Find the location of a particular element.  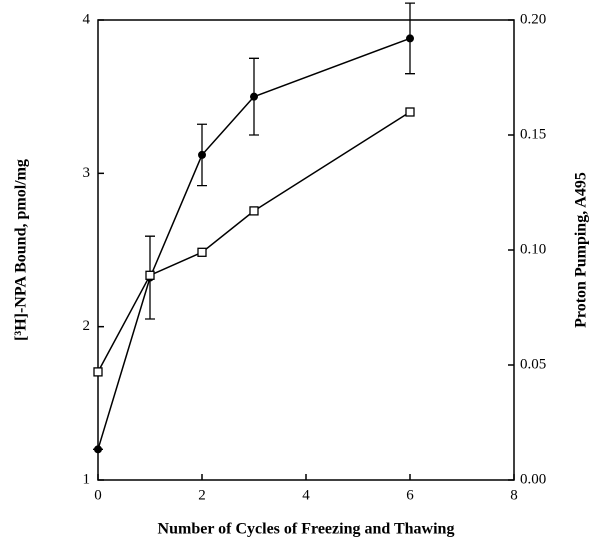

y2-tick-label: 0.20 is located at coordinates (533, 19).